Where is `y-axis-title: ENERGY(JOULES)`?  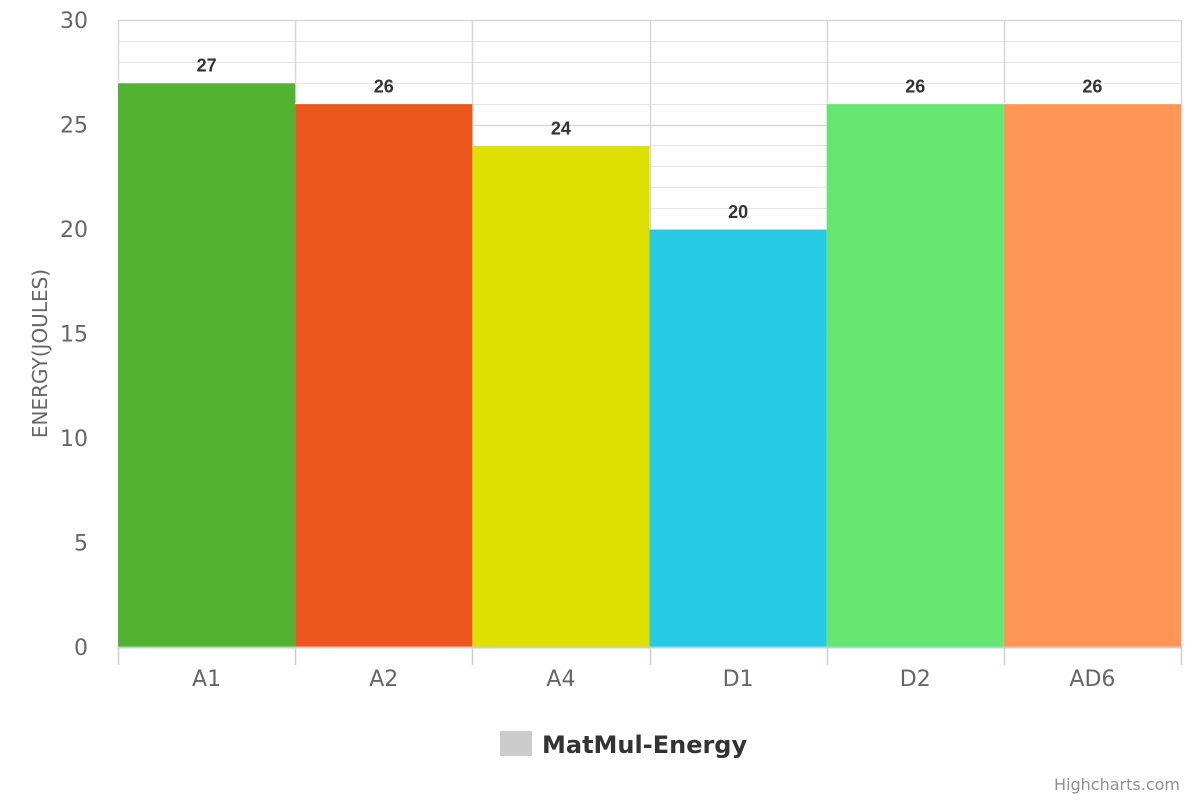 y-axis-title: ENERGY(JOULES) is located at coordinates (40, 353).